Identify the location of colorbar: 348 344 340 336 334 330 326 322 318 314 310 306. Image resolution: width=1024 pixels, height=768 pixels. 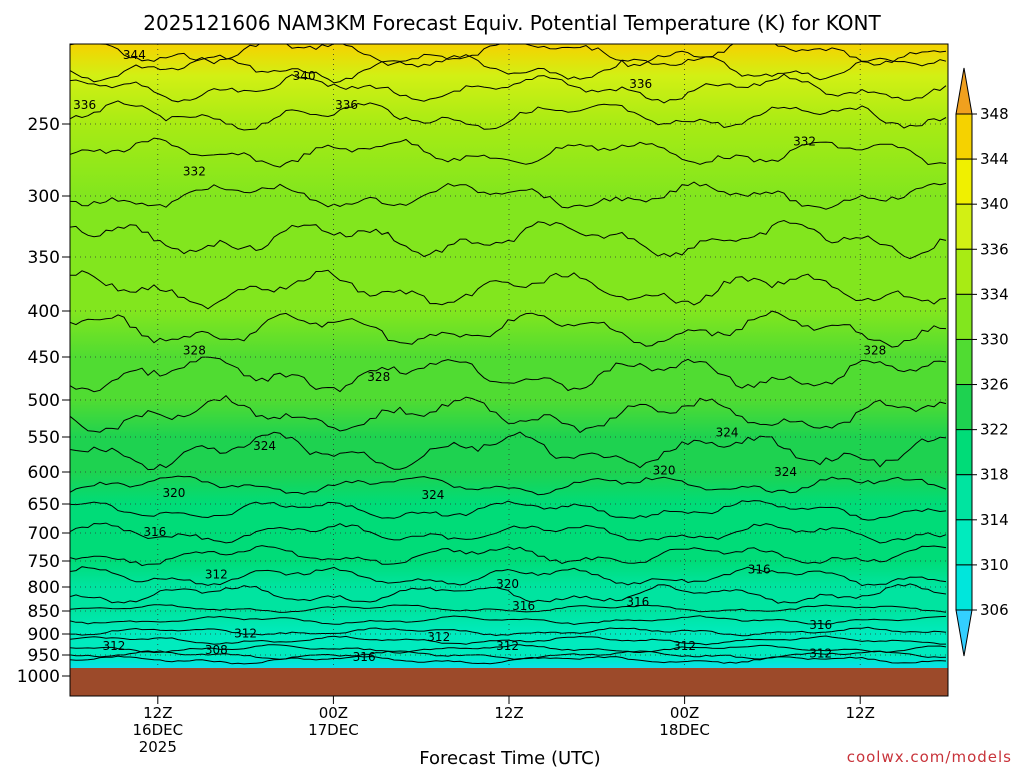
(982, 362).